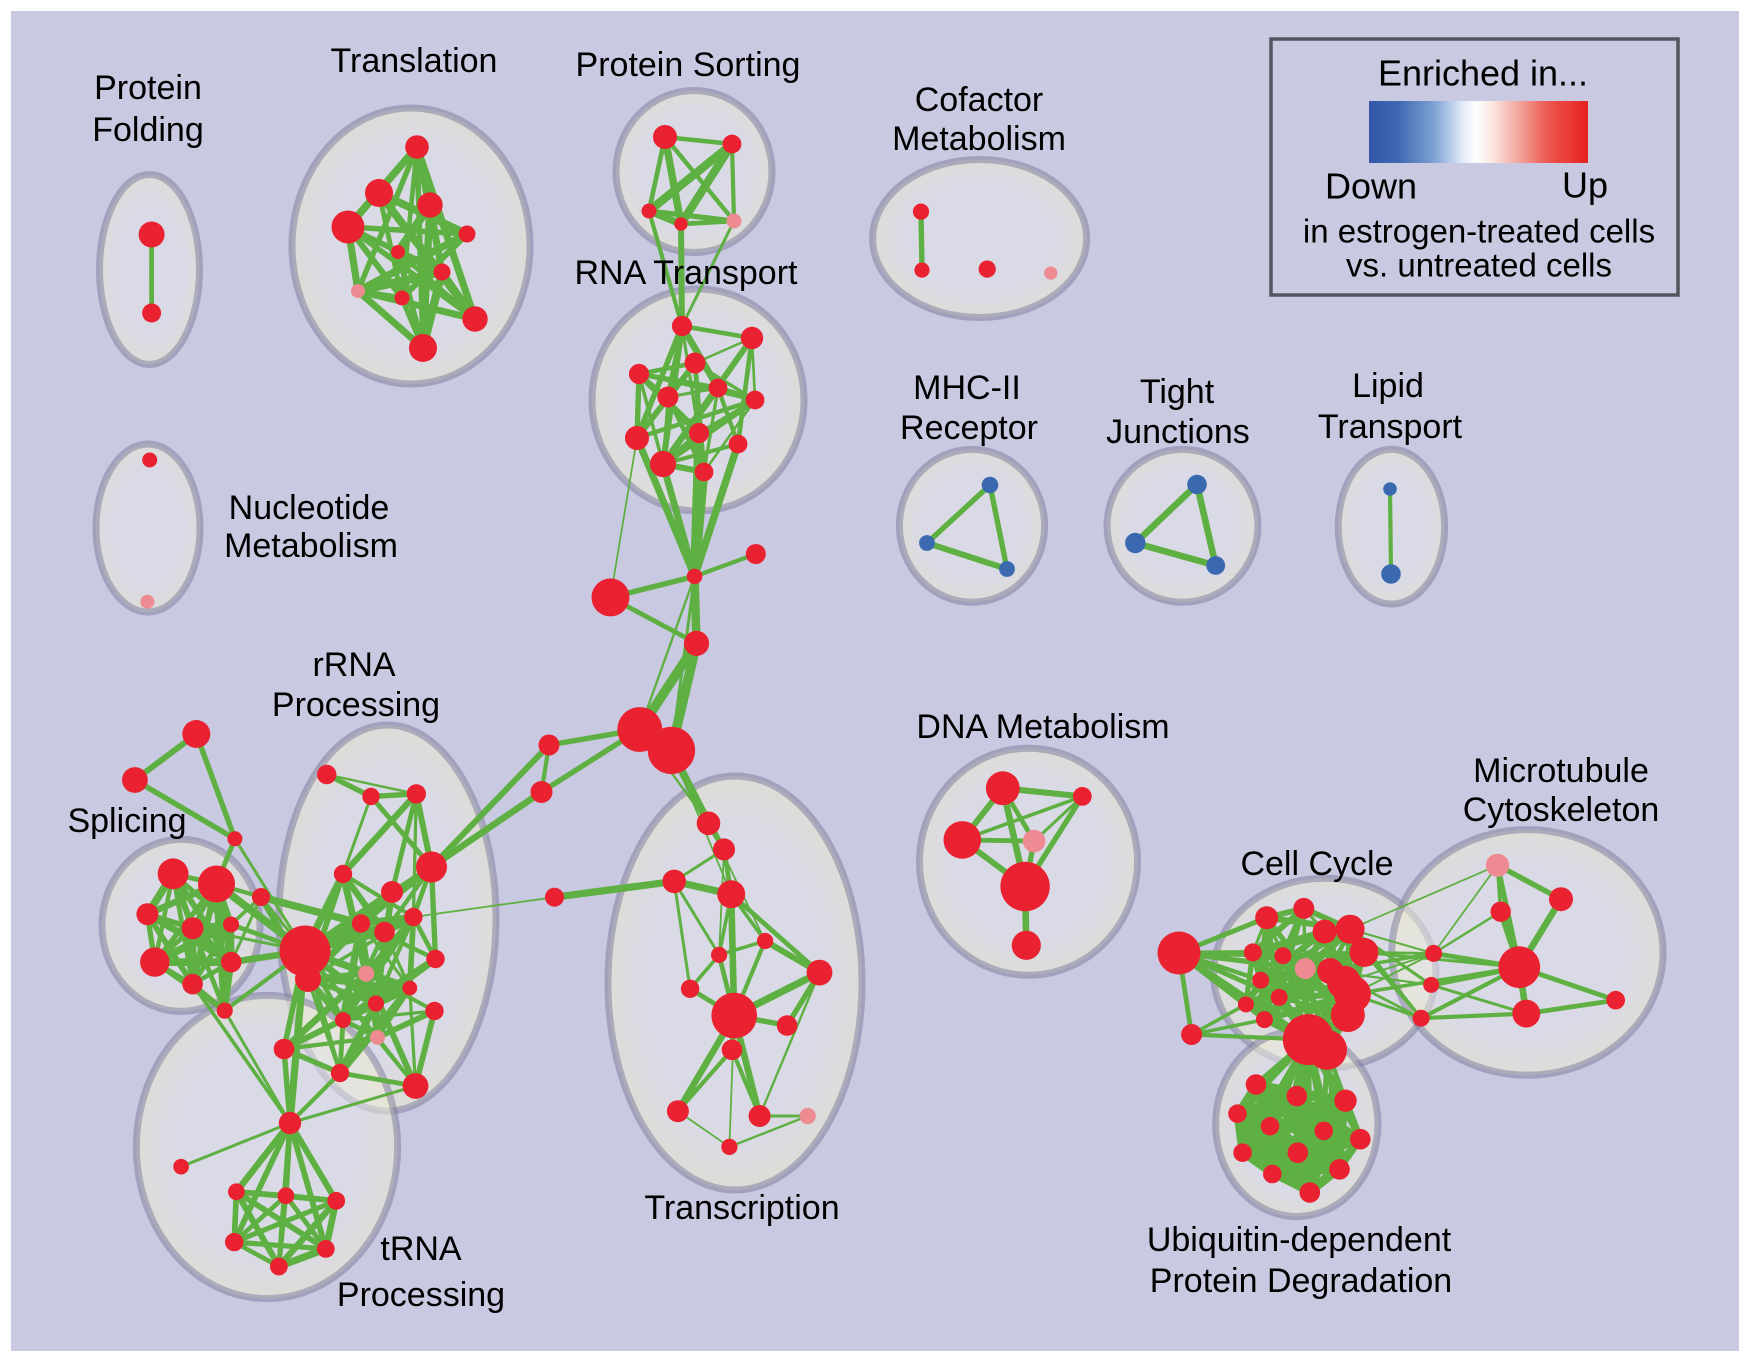 The width and height of the screenshot is (1750, 1360). I want to click on svg-text: Folding, so click(148, 130).